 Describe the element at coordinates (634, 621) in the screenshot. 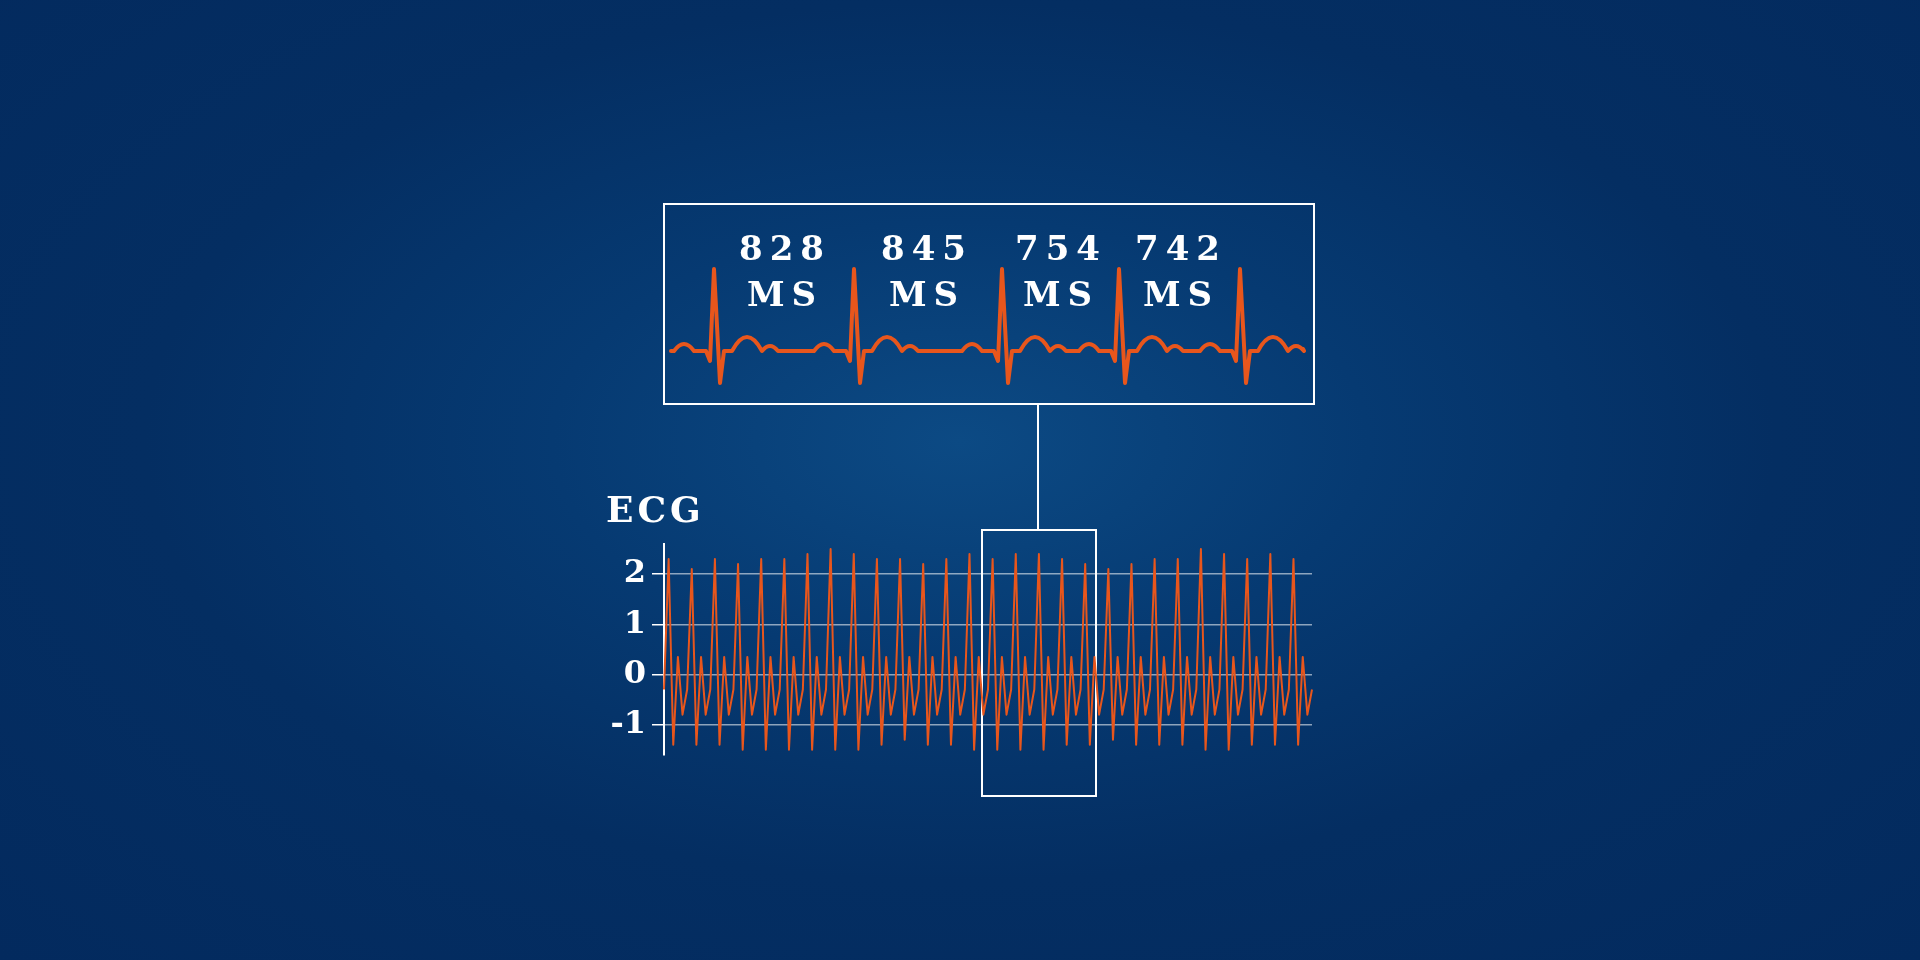

I see `y-tick-label: 1` at that location.